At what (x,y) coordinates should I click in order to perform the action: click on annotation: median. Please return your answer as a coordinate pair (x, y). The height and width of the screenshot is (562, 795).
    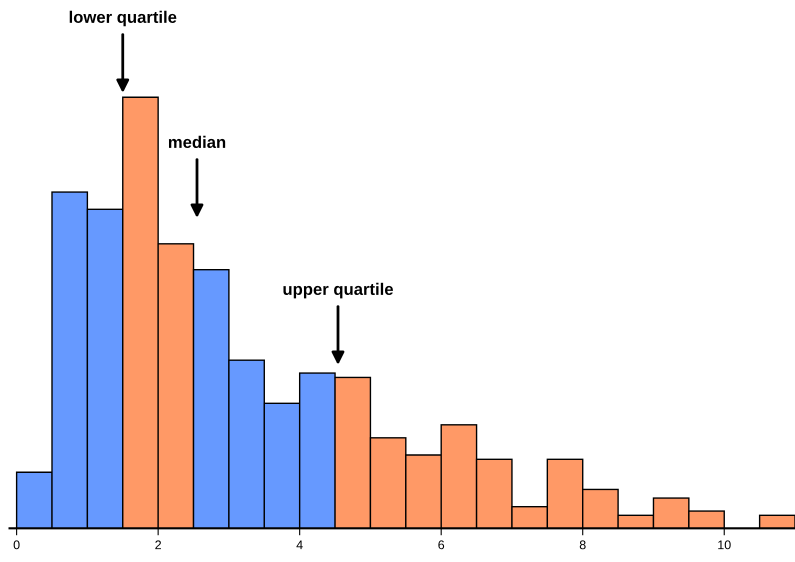
    Looking at the image, I should click on (197, 142).